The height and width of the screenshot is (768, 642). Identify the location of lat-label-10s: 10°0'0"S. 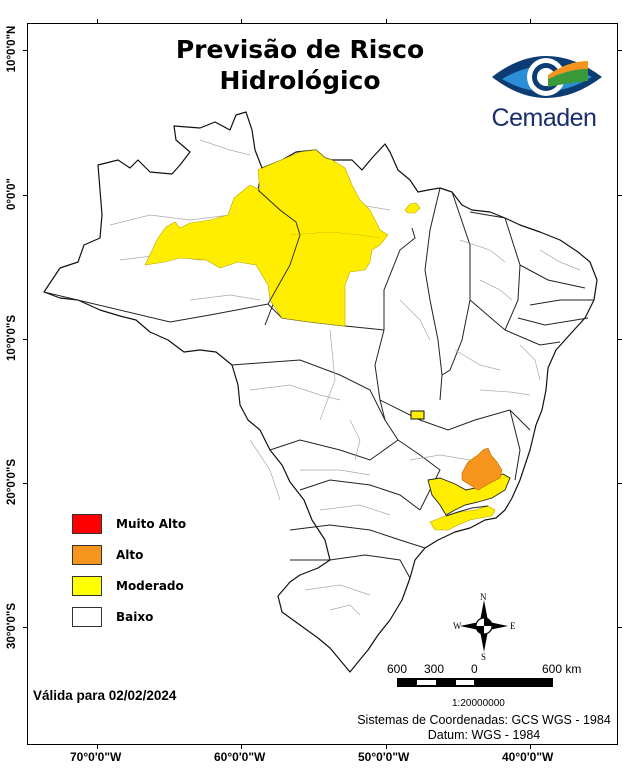
(12, 338).